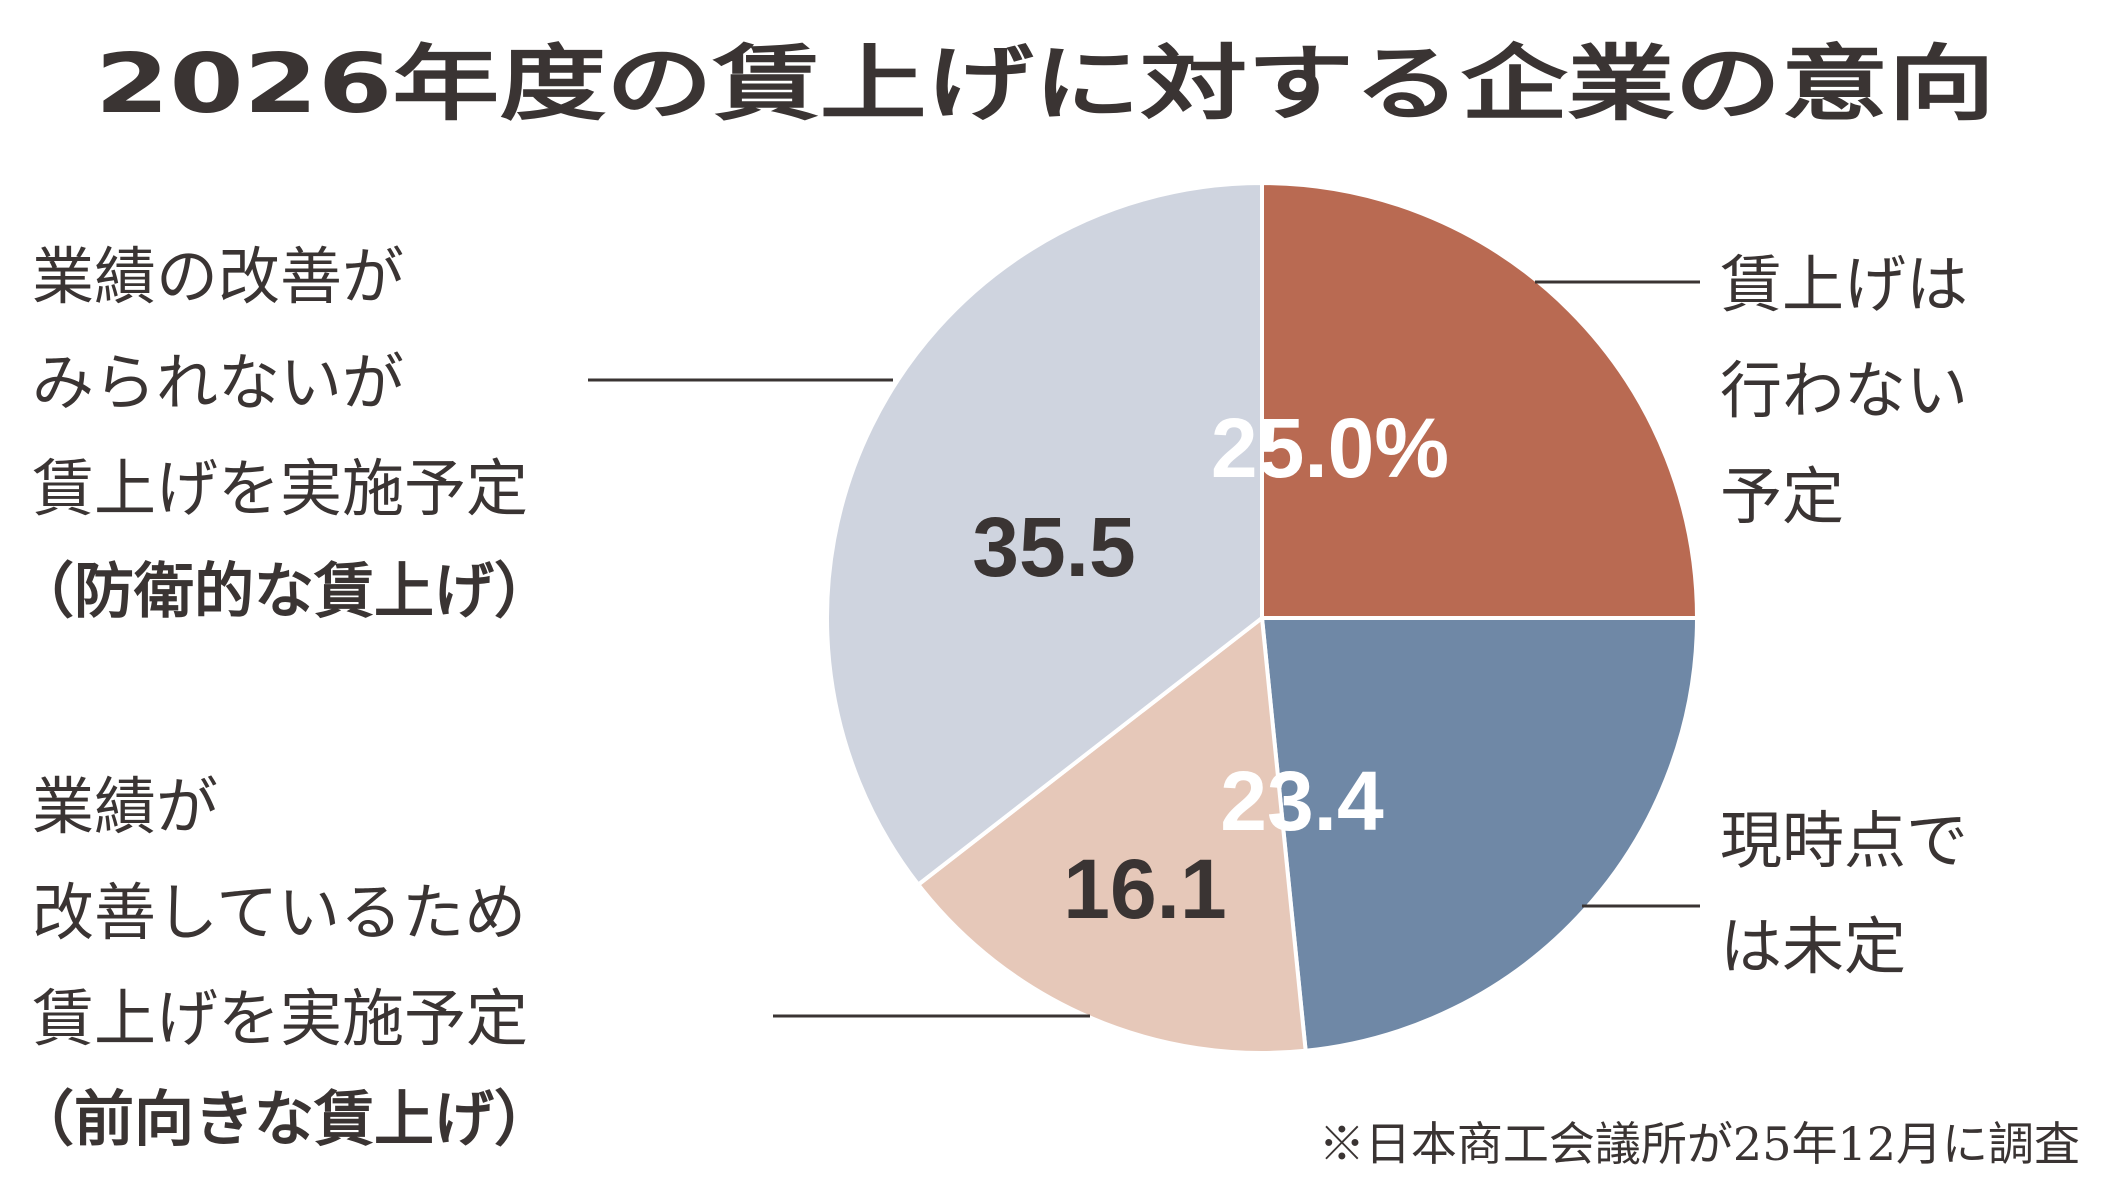 The width and height of the screenshot is (2106, 1188). I want to click on slice-label-defensive-line: みられないが, so click(218, 382).